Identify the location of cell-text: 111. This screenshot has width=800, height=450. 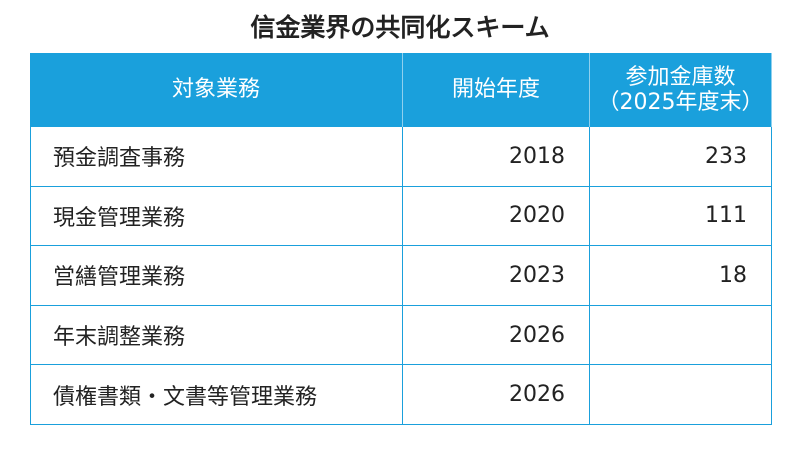
(726, 216).